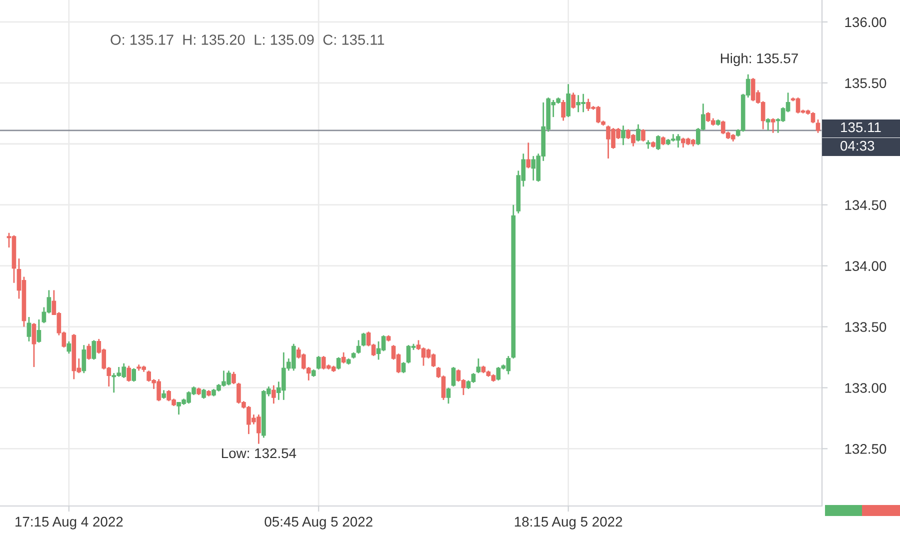 This screenshot has height=534, width=900. Describe the element at coordinates (142, 39) in the screenshot. I see `annotation: O: 135.17` at that location.